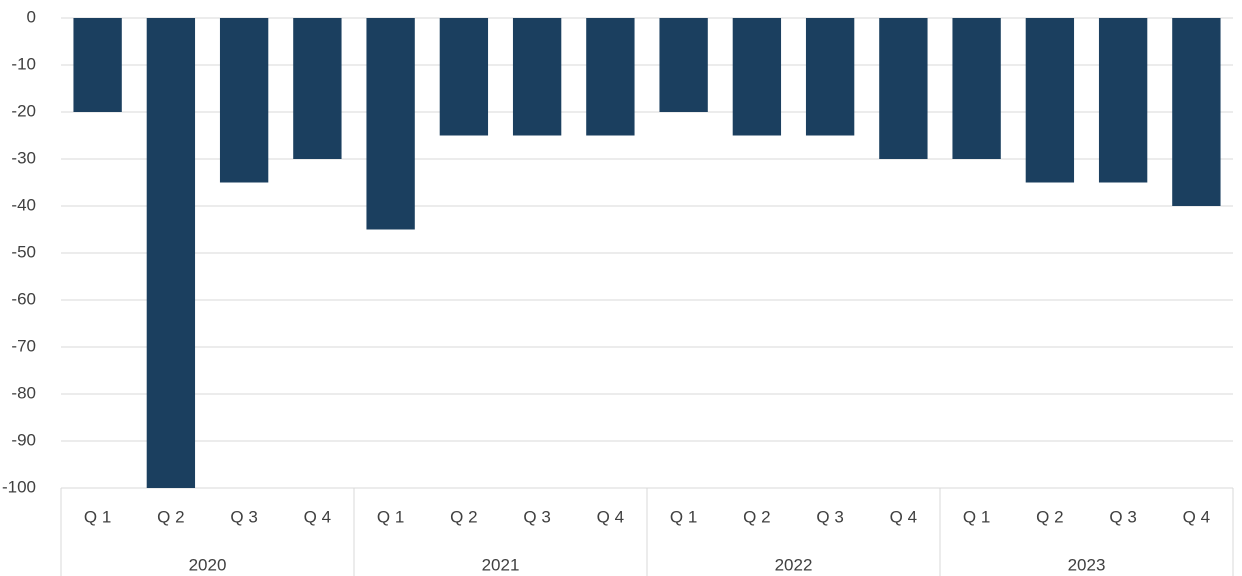 The height and width of the screenshot is (576, 1242). What do you see at coordinates (23, 439) in the screenshot?
I see `y-tick-label: -90` at bounding box center [23, 439].